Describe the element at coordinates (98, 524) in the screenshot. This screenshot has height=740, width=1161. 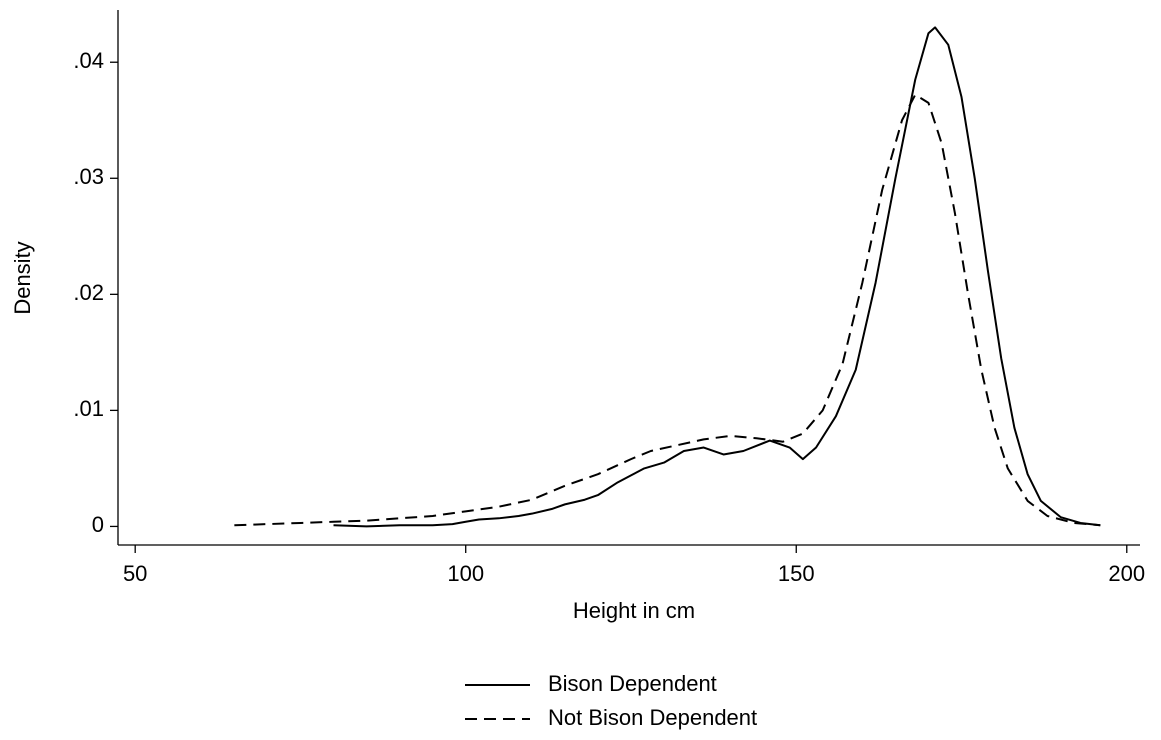
I see `y-tick-label: 0` at that location.